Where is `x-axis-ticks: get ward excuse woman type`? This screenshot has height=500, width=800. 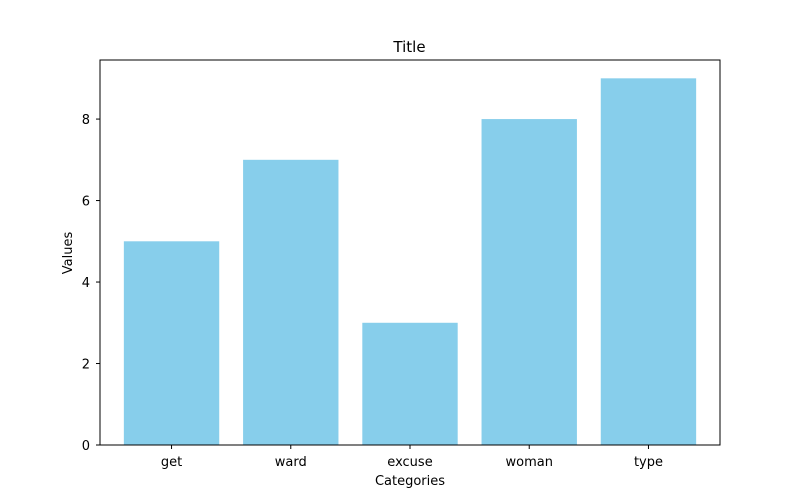 x-axis-ticks: get ward excuse woman type is located at coordinates (412, 457).